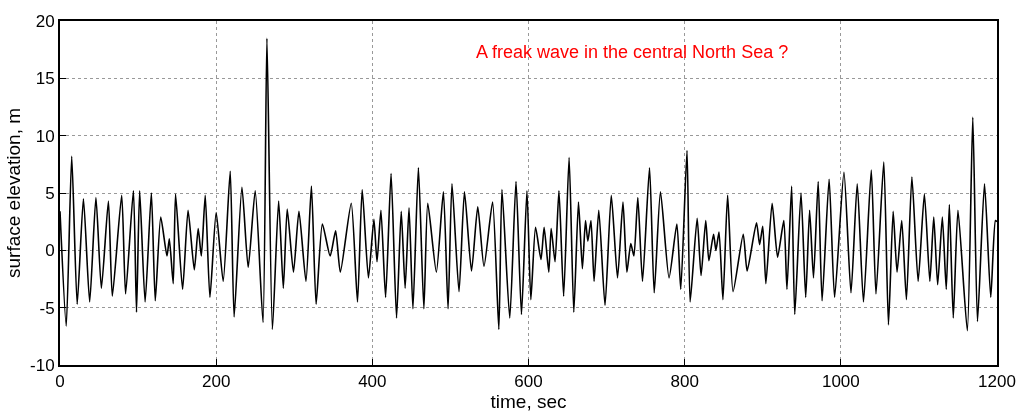 This screenshot has width=1028, height=419. I want to click on y-tick-label: -10, so click(42, 365).